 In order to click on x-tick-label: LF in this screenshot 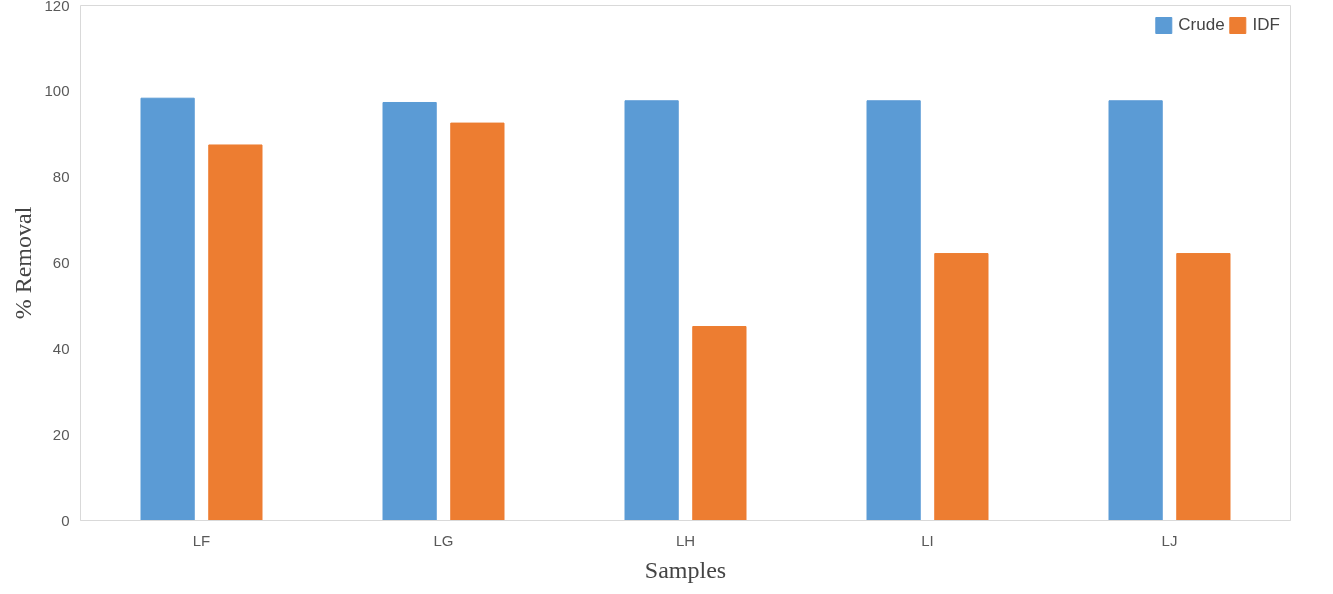, I will do `click(201, 540)`.